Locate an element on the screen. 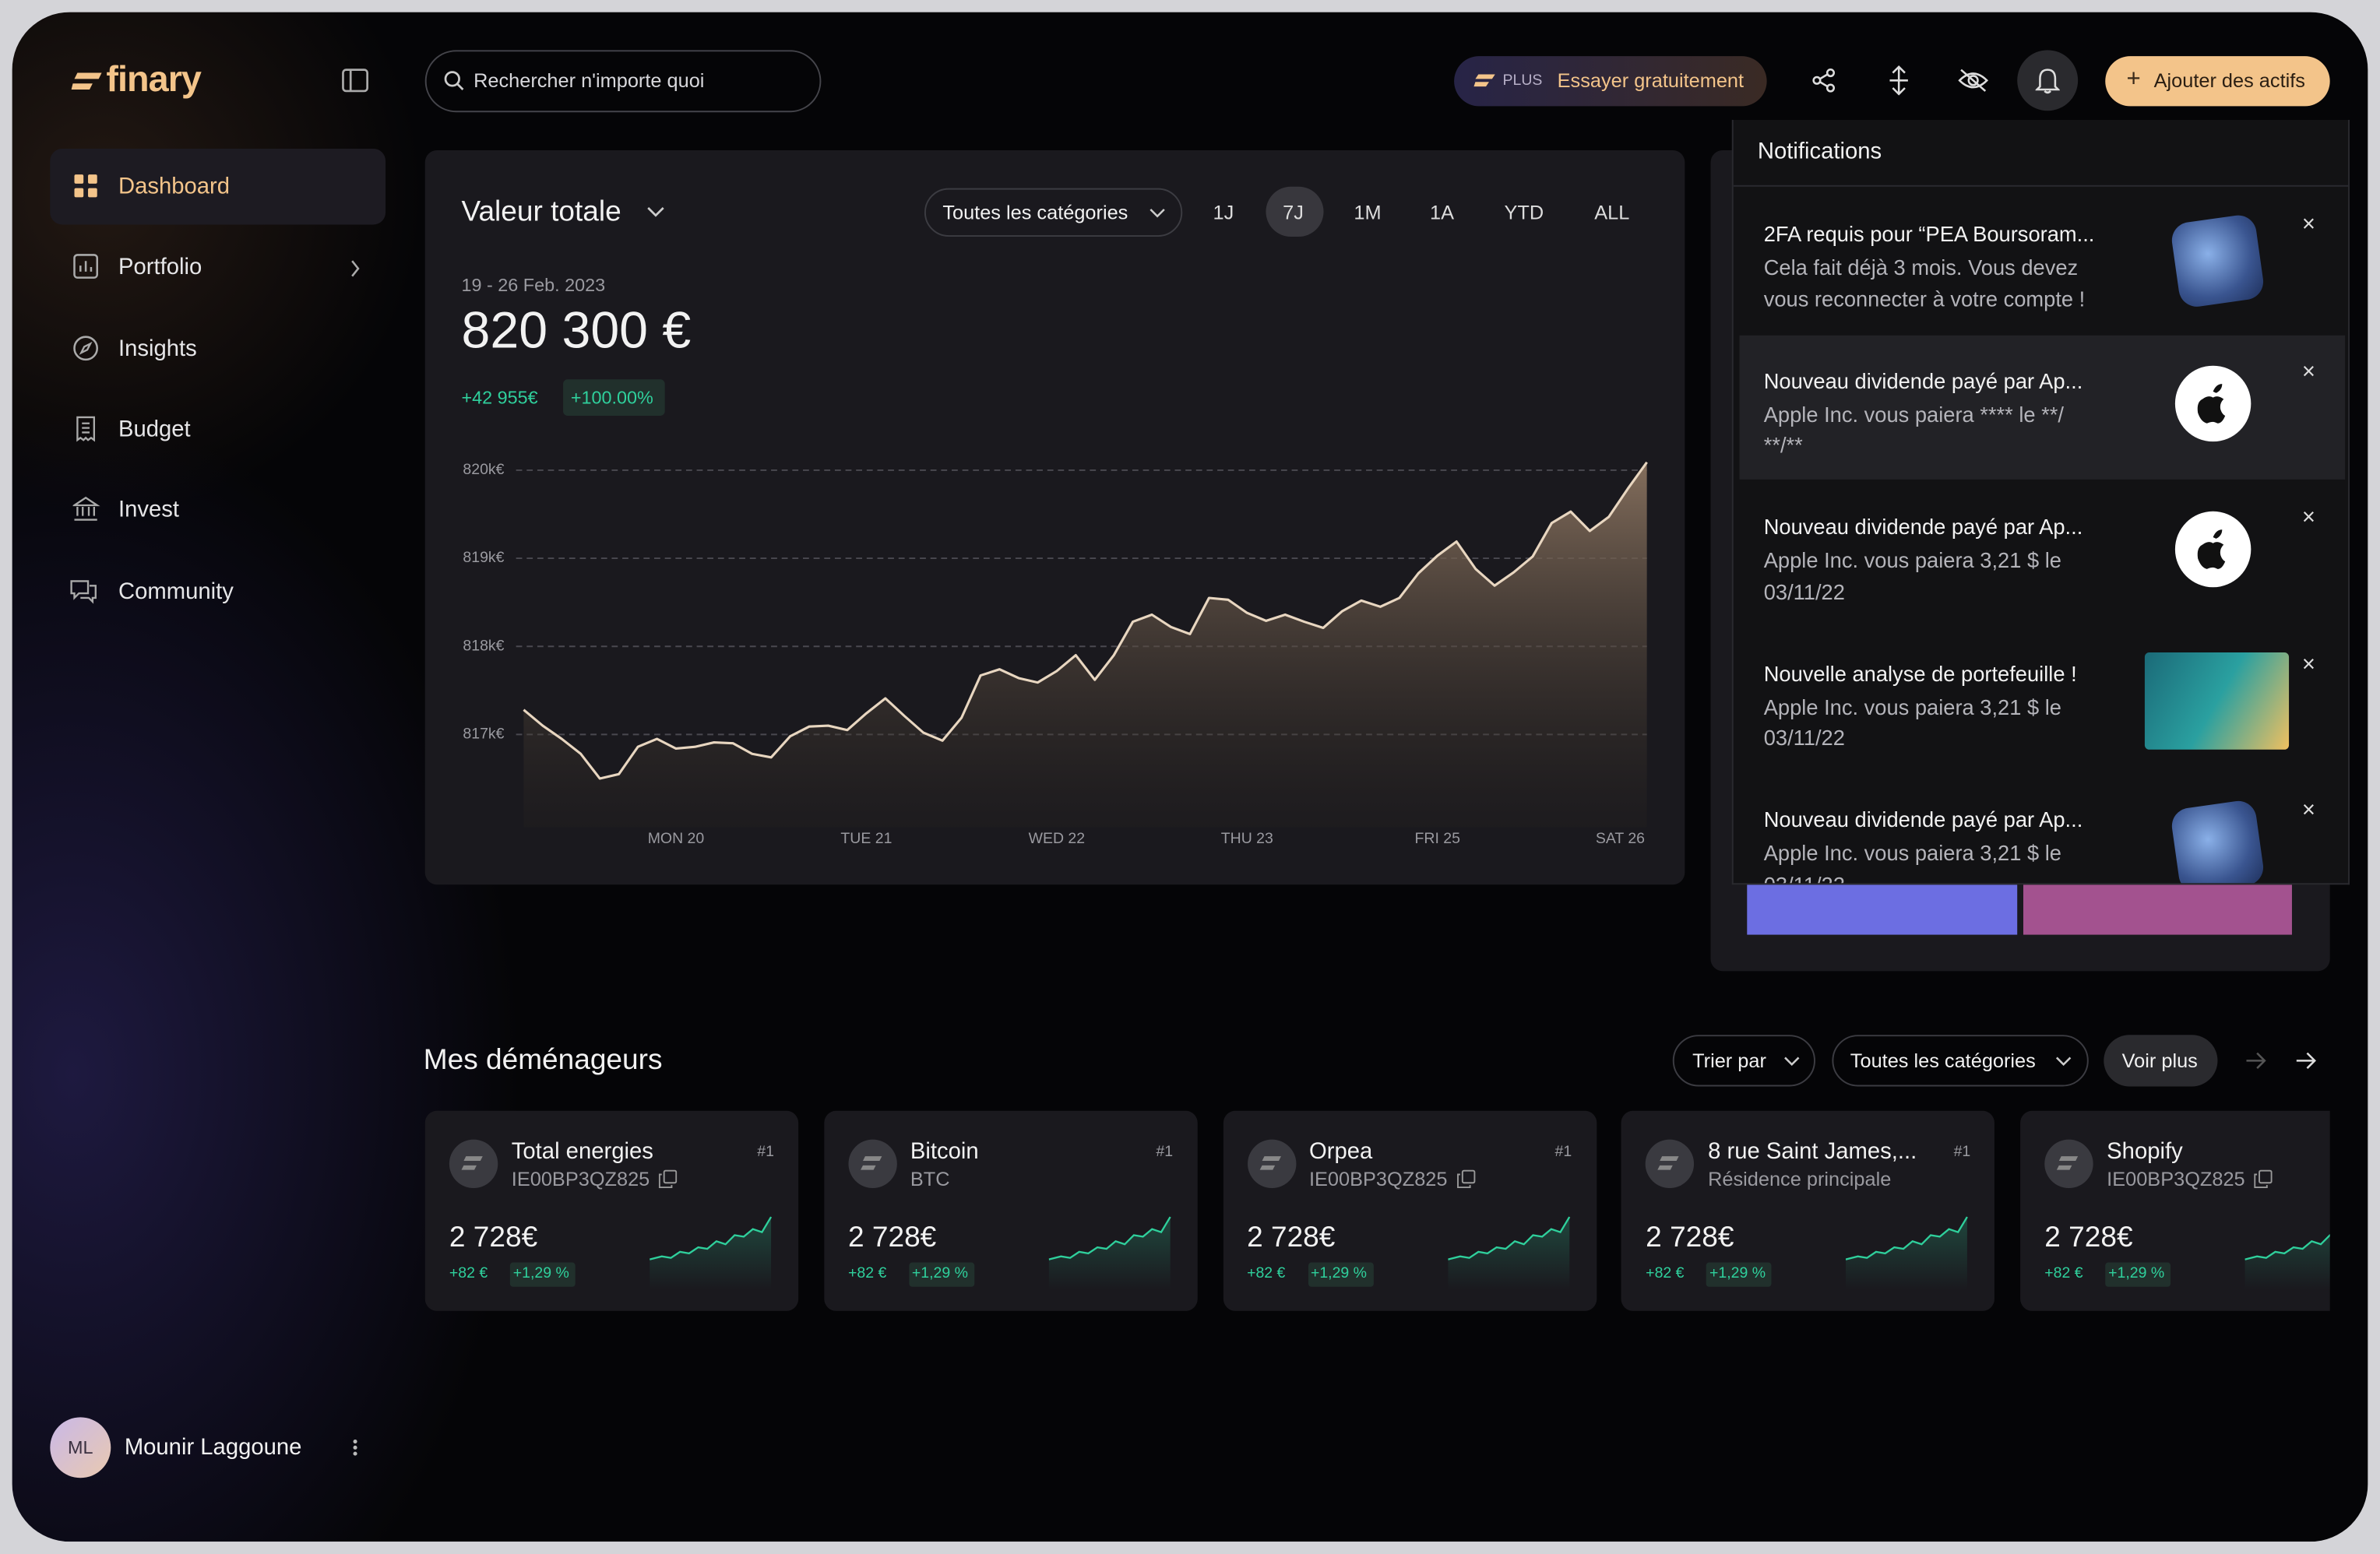 The height and width of the screenshot is (1554, 2380). mover-card: Orpea IE00BP3QZ825 #1 2 728€ +82 € +1,29 % is located at coordinates (1409, 1210).